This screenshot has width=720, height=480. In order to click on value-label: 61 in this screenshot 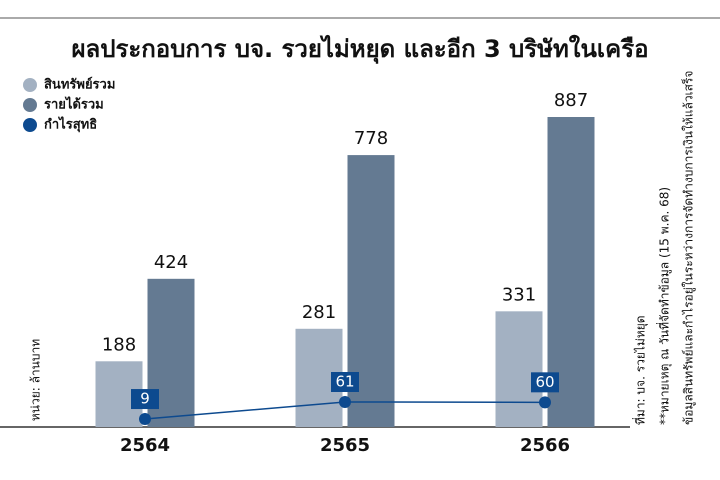, I will do `click(344, 382)`.